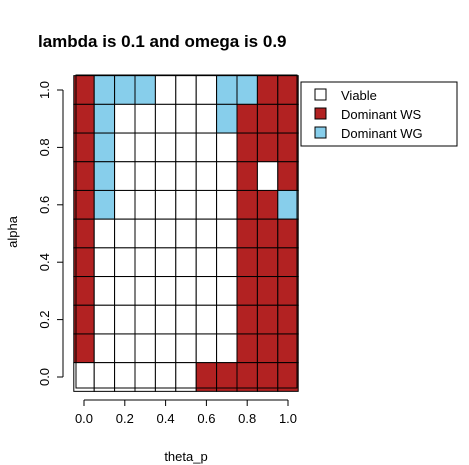 The width and height of the screenshot is (469, 465). Describe the element at coordinates (44, 262) in the screenshot. I see `y-tick-label: 0.4` at that location.